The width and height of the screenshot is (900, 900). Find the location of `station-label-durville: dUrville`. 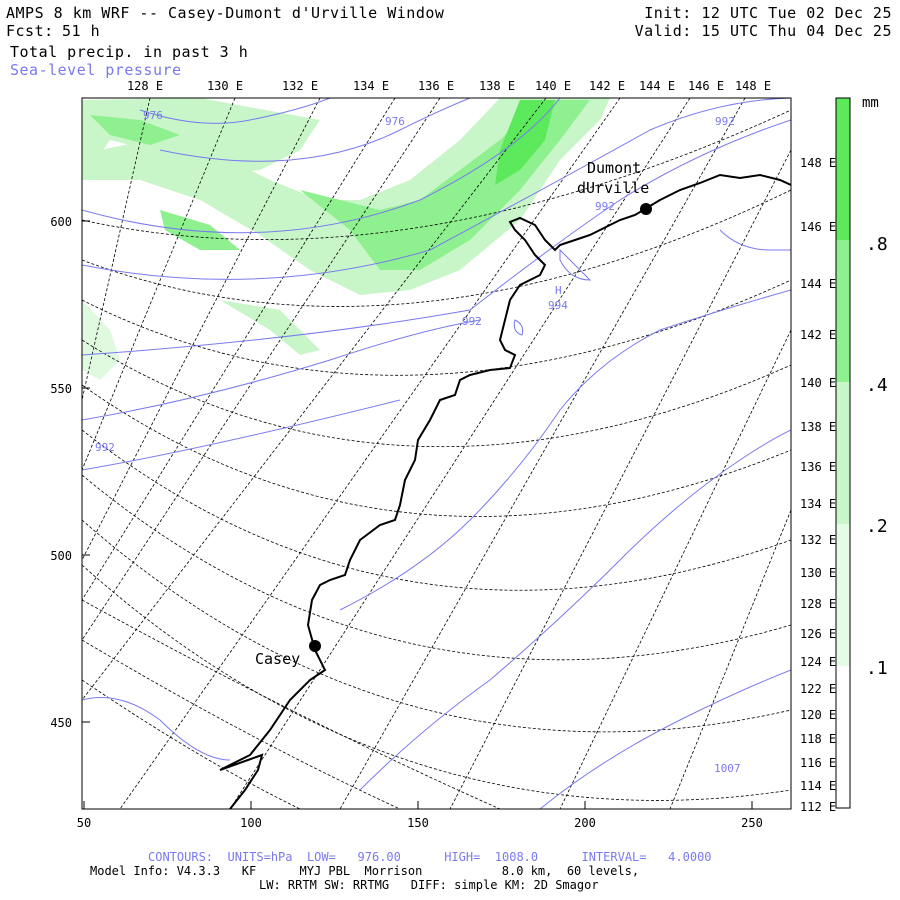

station-label-durville: dUrville is located at coordinates (613, 188).